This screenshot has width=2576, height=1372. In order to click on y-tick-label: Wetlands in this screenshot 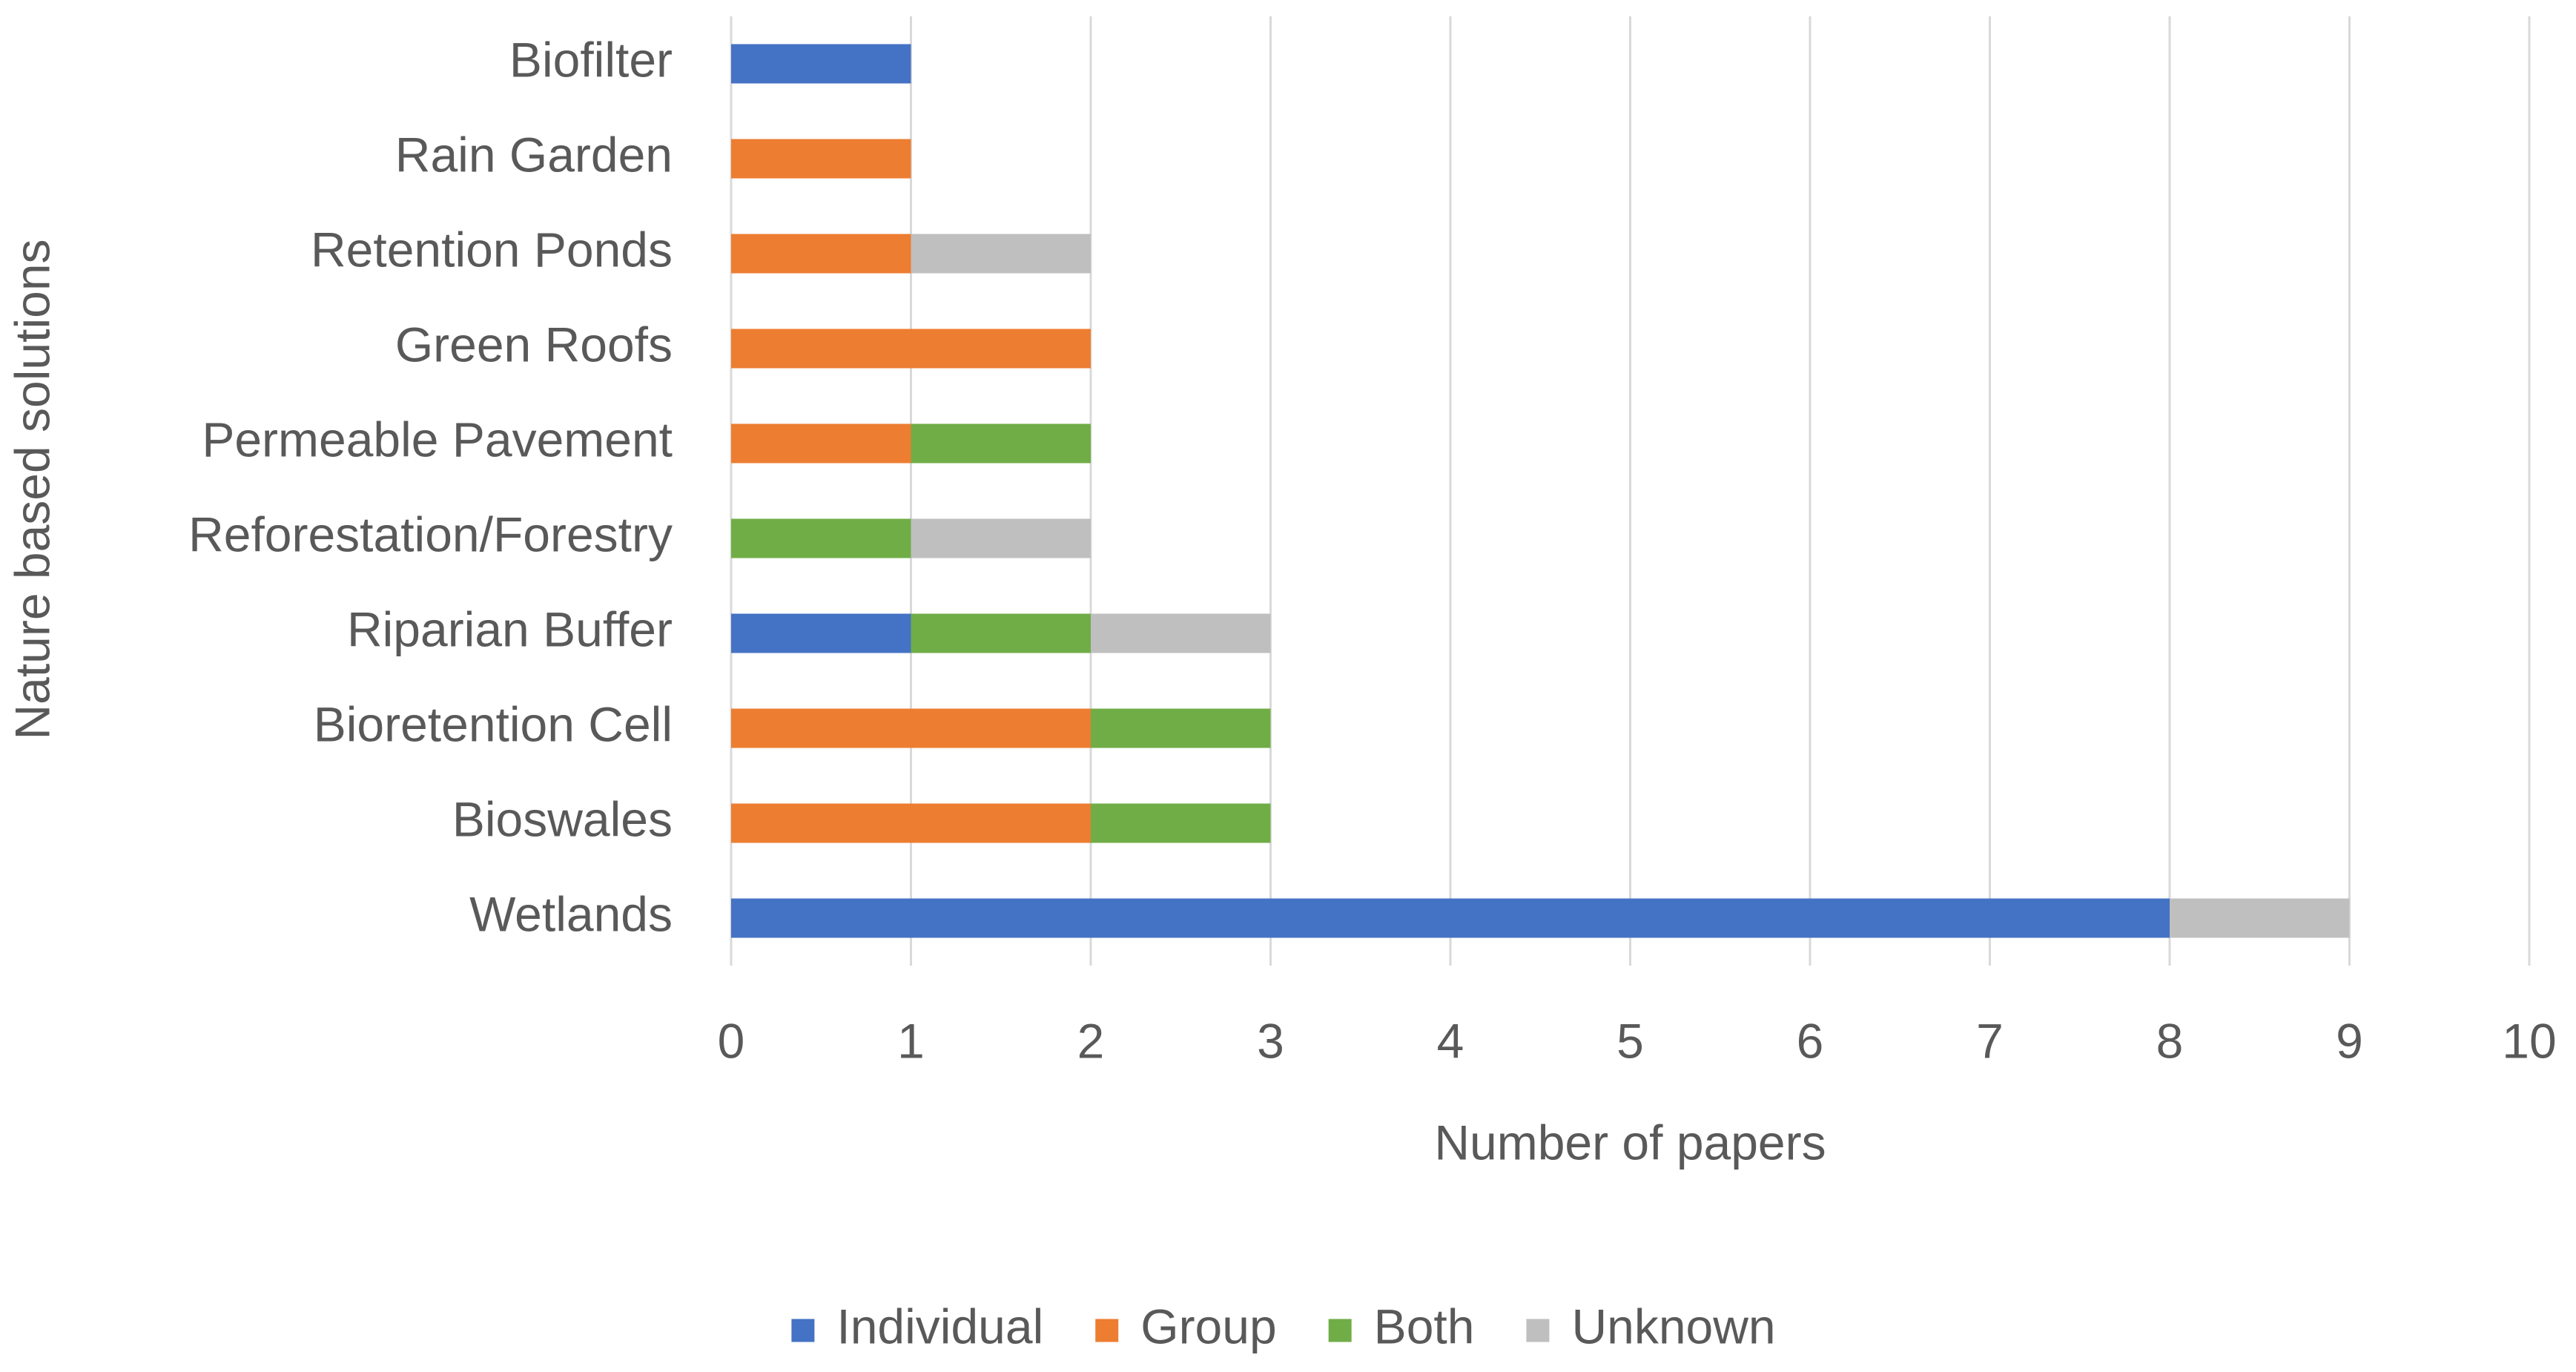, I will do `click(571, 913)`.